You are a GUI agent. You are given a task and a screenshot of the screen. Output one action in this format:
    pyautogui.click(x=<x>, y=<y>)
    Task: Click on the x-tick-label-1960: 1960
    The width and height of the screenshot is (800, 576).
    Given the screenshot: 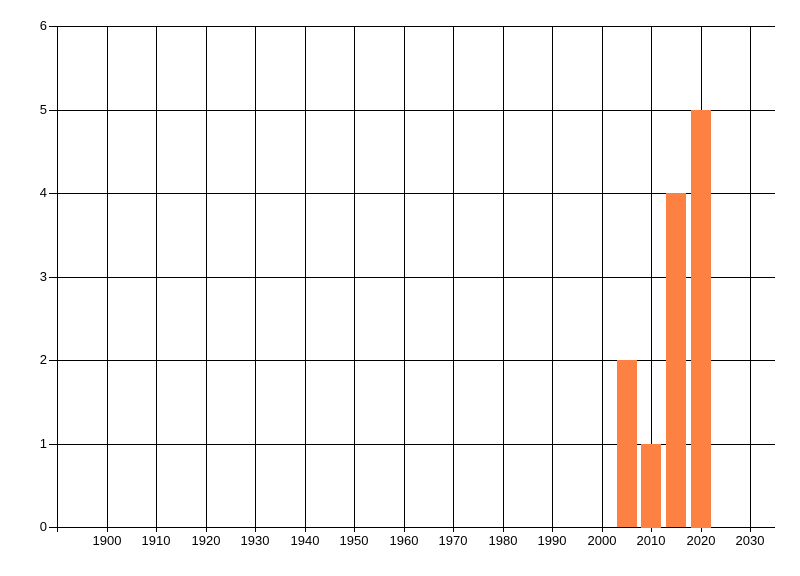 What is the action you would take?
    pyautogui.click(x=404, y=540)
    